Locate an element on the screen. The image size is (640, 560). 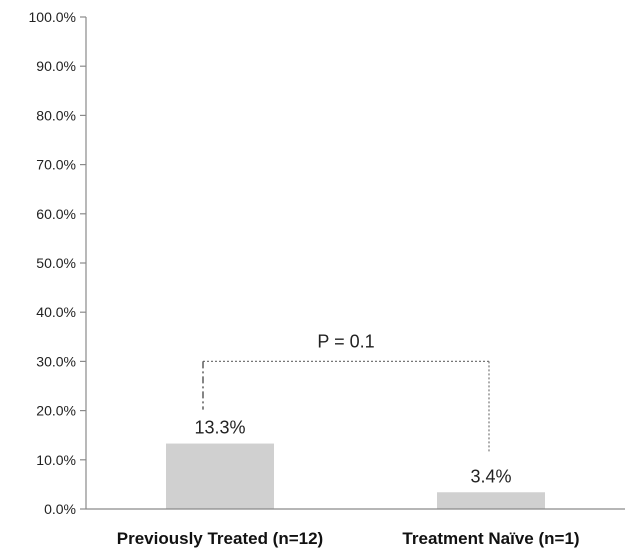
y-tick-label: 70.0% is located at coordinates (56, 165).